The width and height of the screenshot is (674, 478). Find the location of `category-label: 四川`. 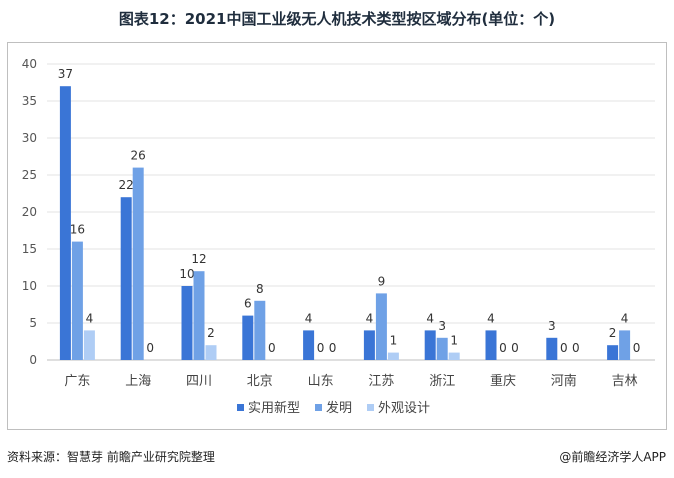

category-label: 四川 is located at coordinates (199, 381).